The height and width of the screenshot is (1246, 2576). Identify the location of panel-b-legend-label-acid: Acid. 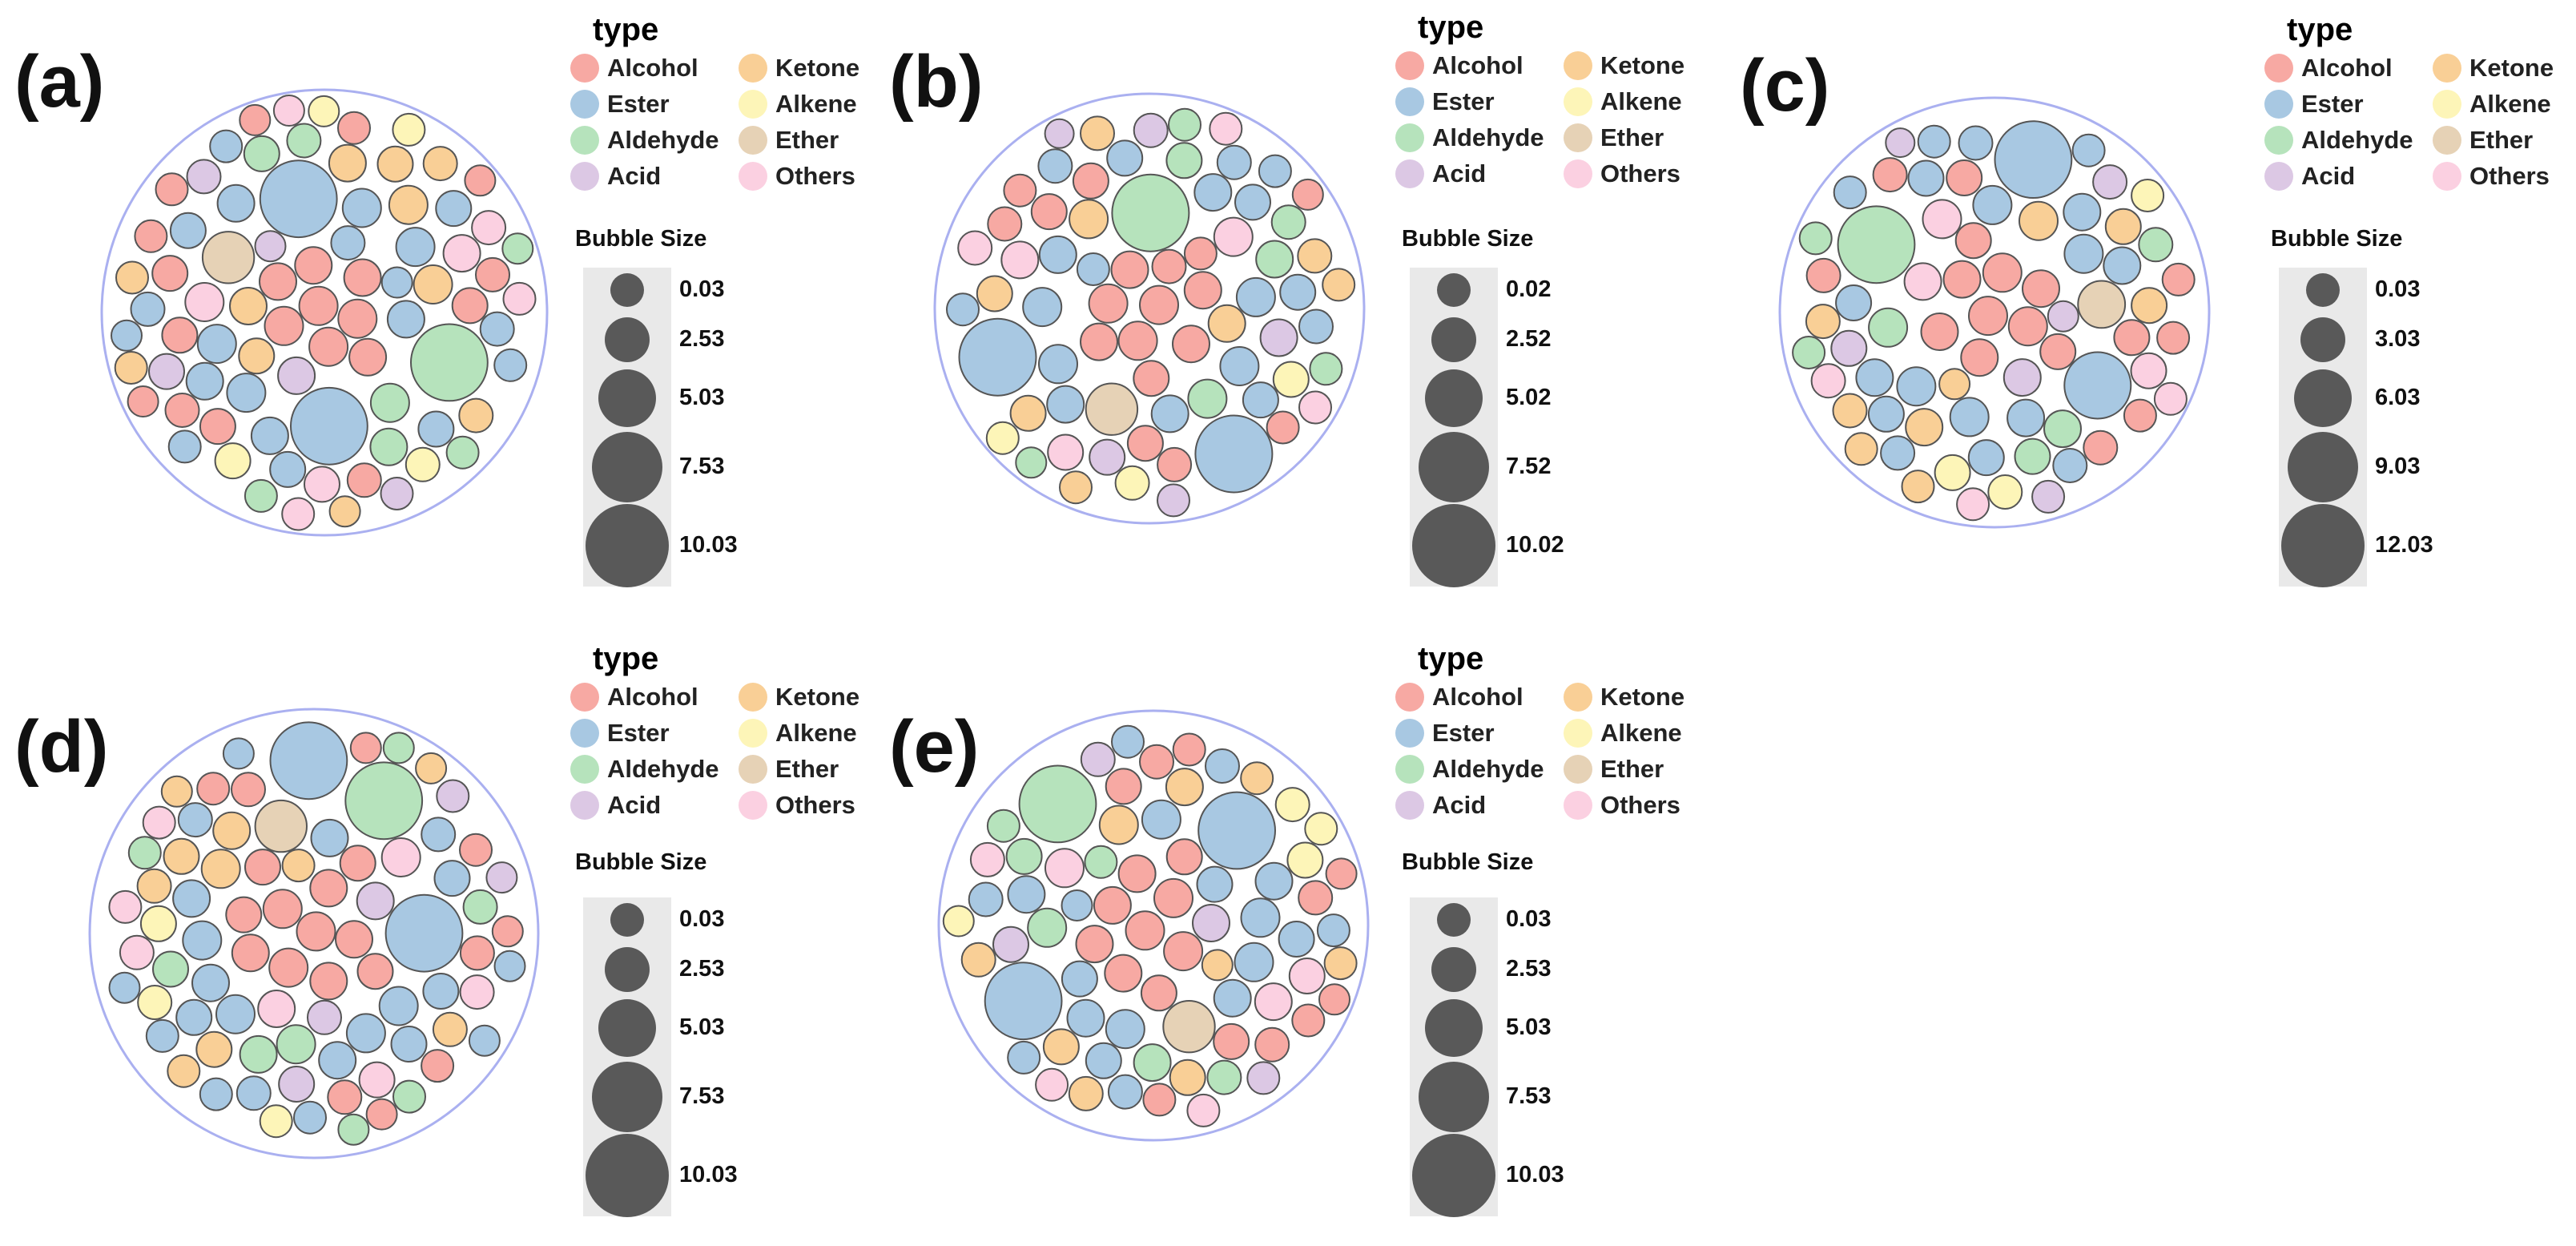
(1459, 173).